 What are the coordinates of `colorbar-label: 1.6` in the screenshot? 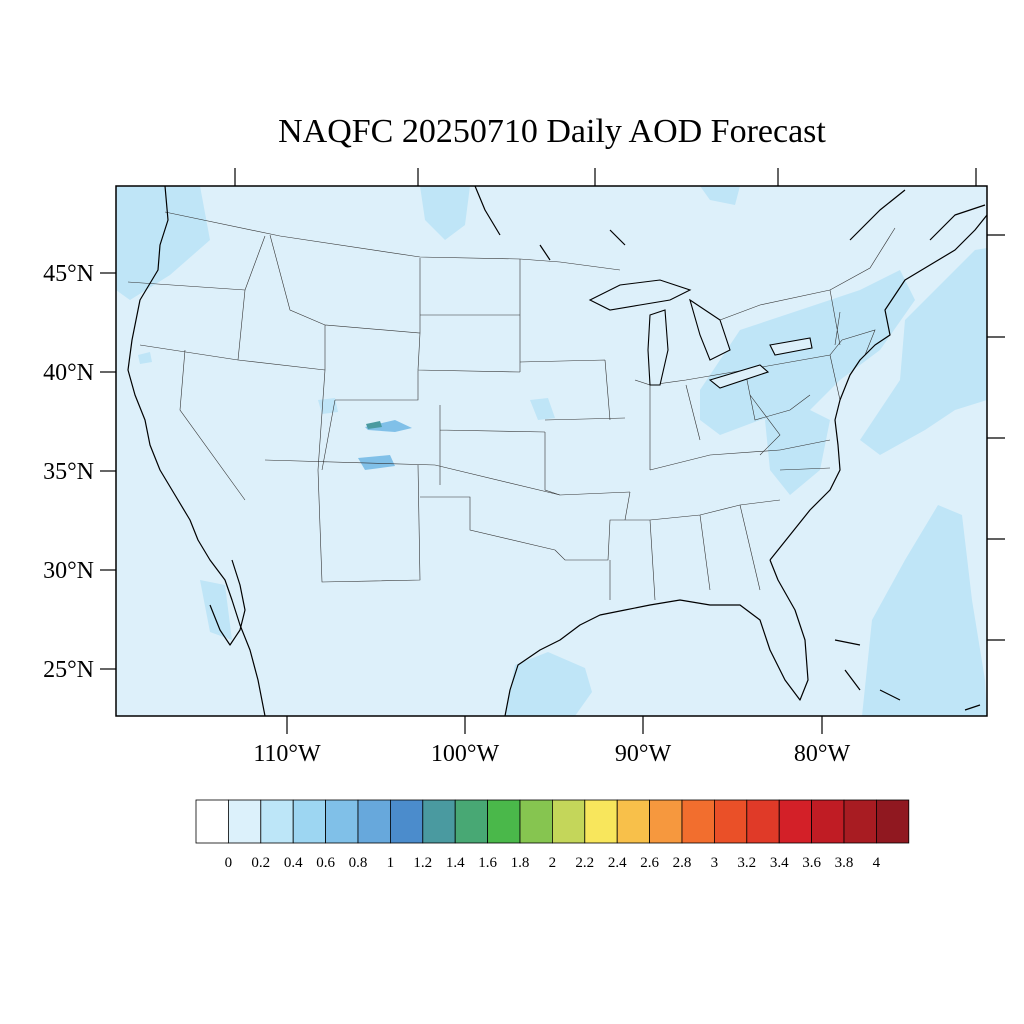 It's located at (487, 863).